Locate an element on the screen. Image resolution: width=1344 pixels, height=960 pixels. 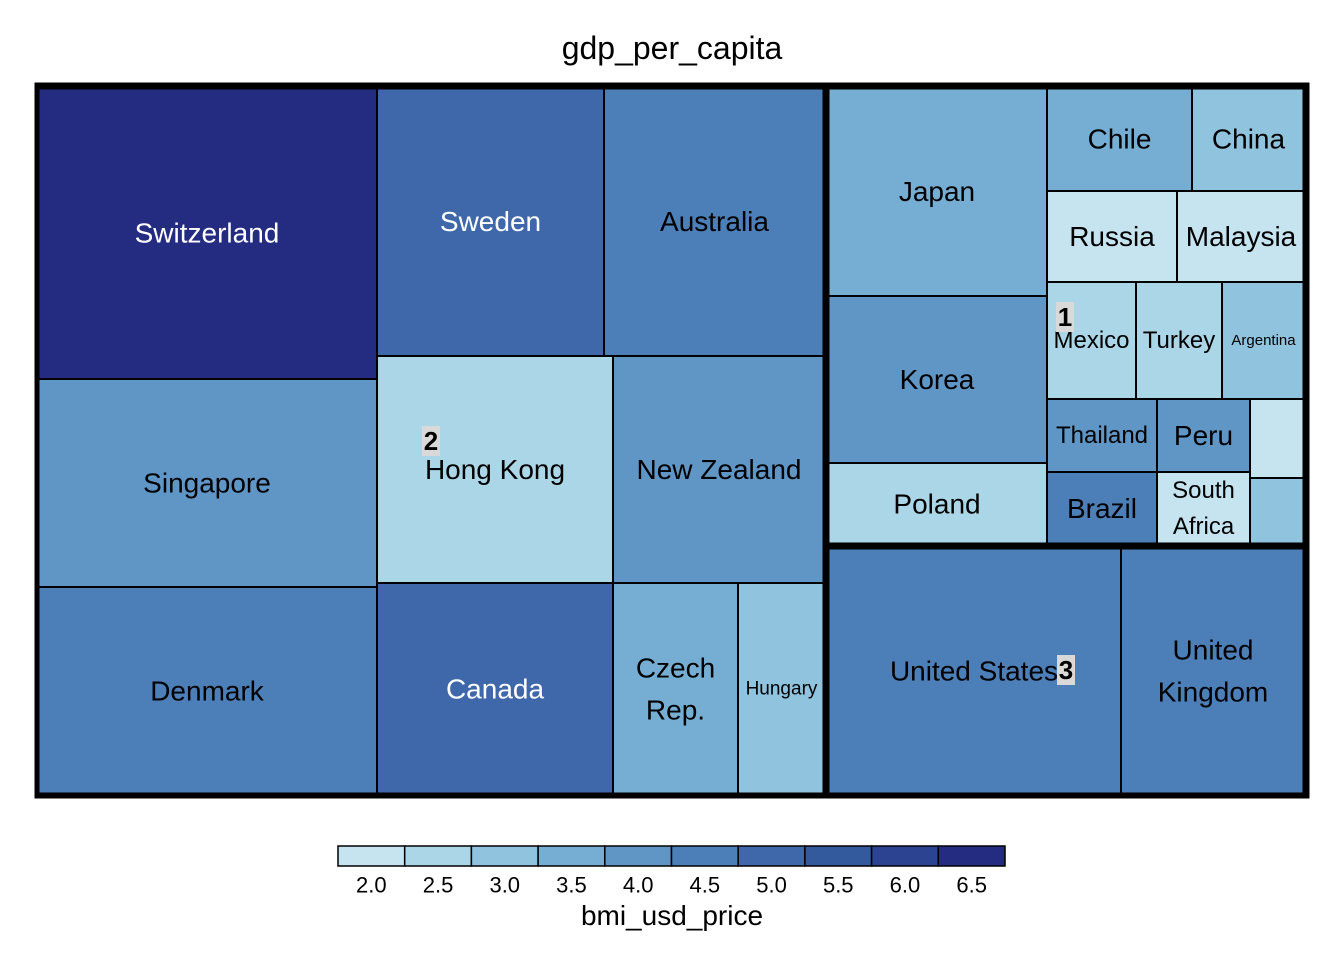
group-badge-2: 2 is located at coordinates (431, 441).